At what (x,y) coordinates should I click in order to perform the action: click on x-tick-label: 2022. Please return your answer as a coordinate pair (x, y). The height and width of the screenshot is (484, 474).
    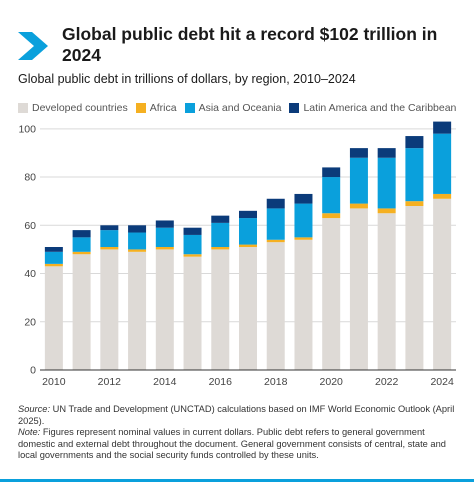
    Looking at the image, I should click on (387, 382).